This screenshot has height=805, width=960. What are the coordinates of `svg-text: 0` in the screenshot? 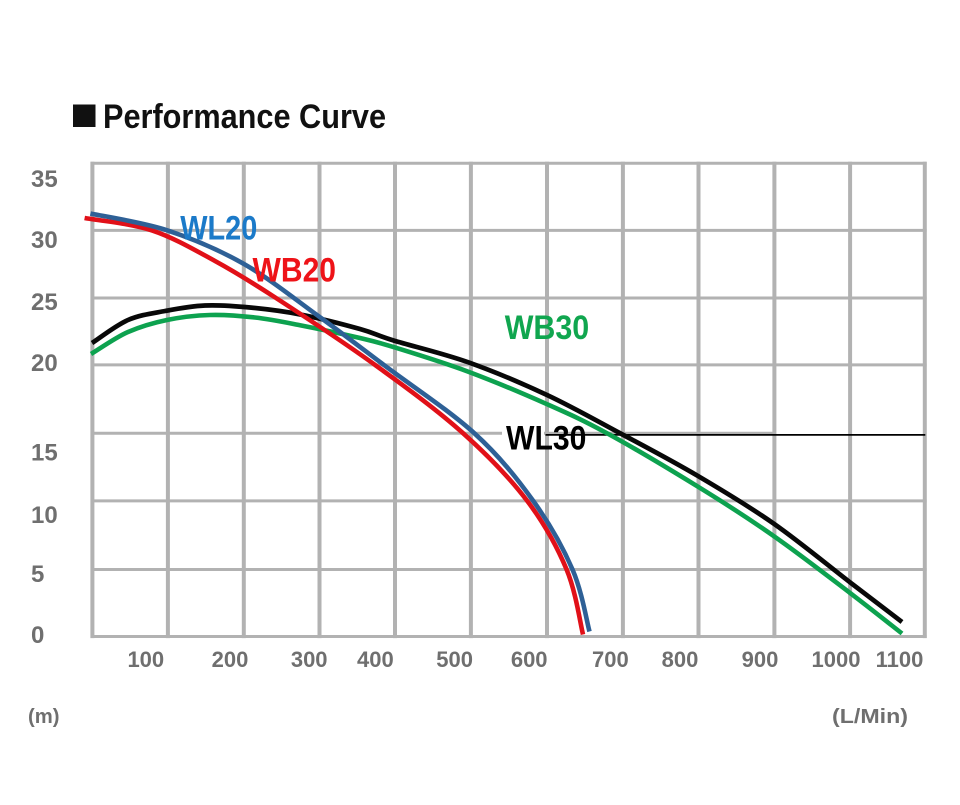 It's located at (37, 635).